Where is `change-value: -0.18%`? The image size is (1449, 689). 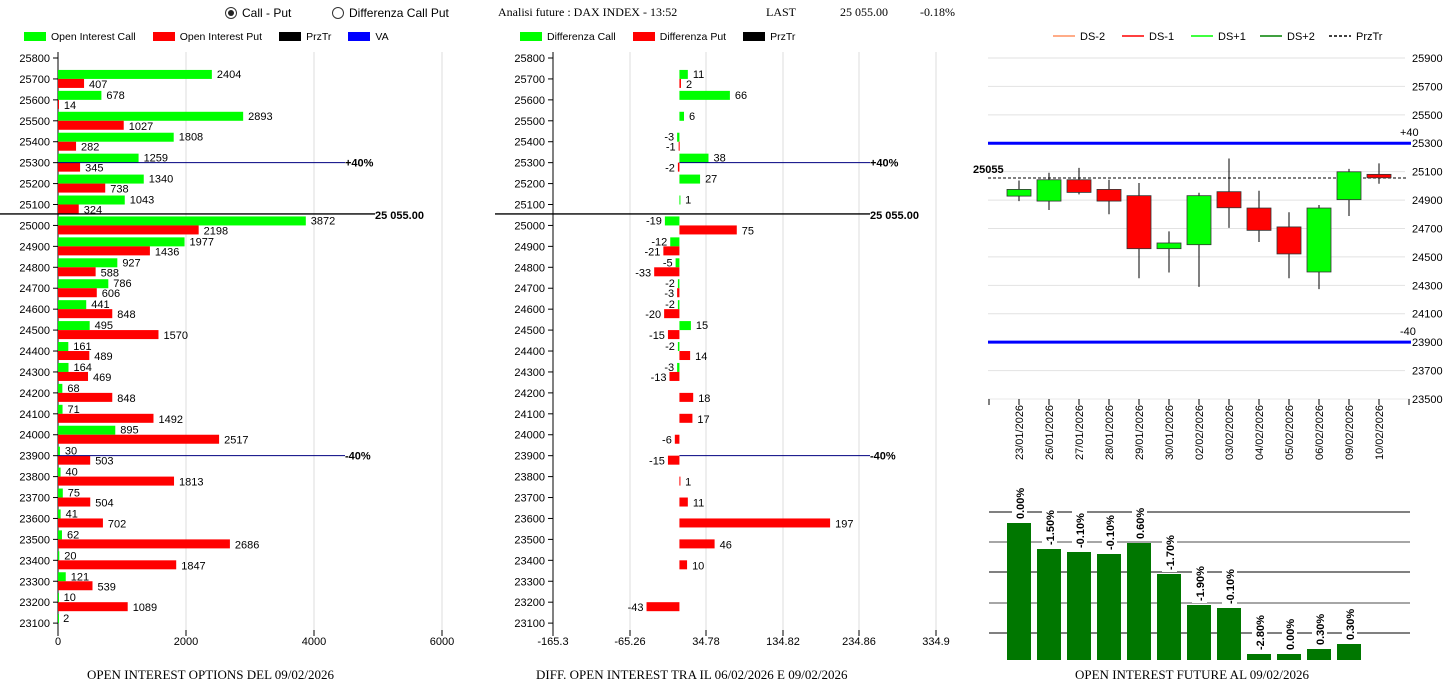 change-value: -0.18% is located at coordinates (937, 12).